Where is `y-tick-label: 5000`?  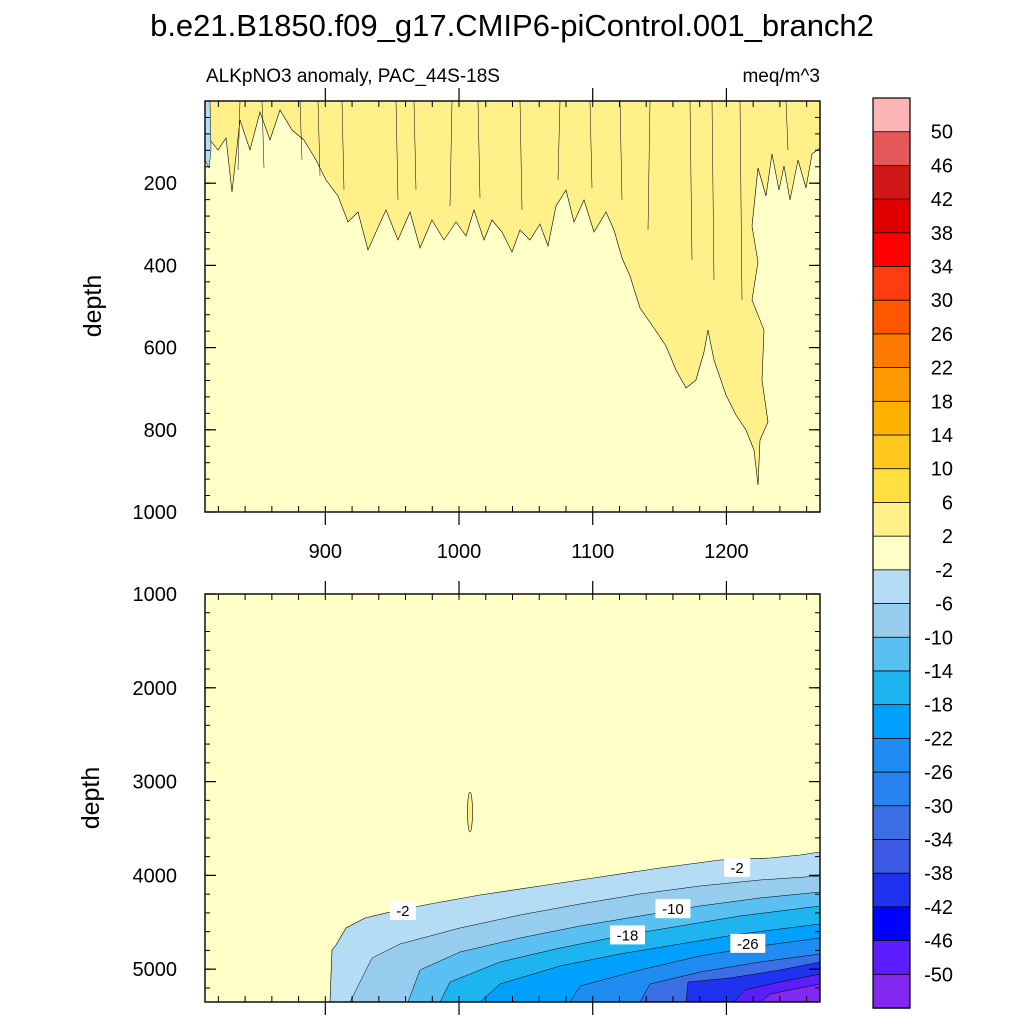 y-tick-label: 5000 is located at coordinates (155, 970).